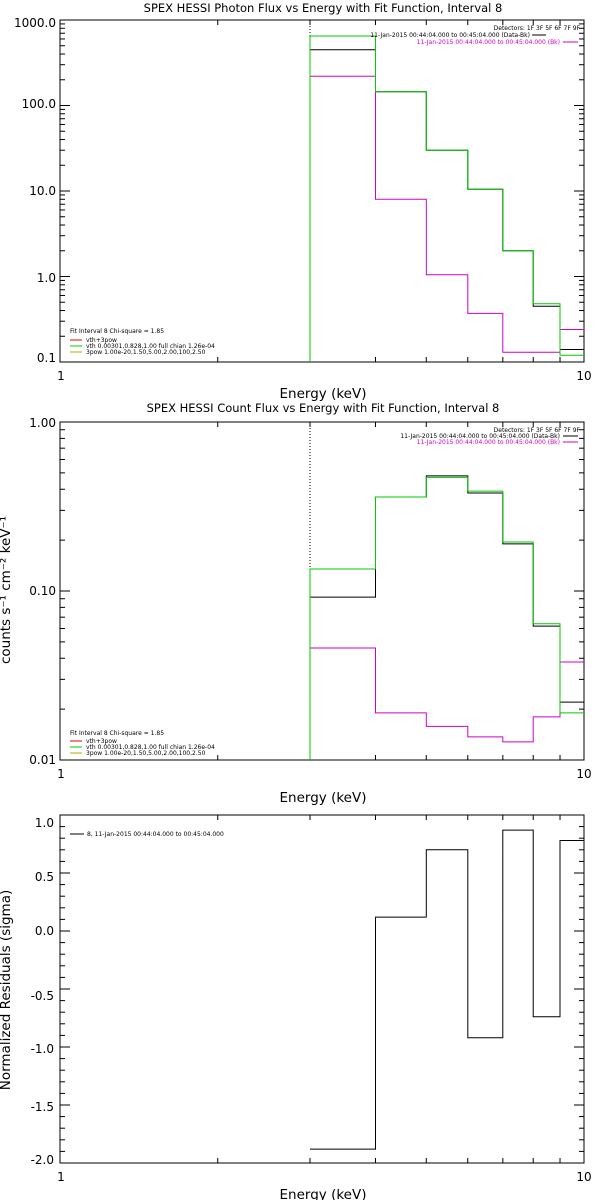 Image resolution: width=600 pixels, height=1200 pixels. I want to click on y-axis-label: Normalized Residuals (sigma), so click(7, 990).